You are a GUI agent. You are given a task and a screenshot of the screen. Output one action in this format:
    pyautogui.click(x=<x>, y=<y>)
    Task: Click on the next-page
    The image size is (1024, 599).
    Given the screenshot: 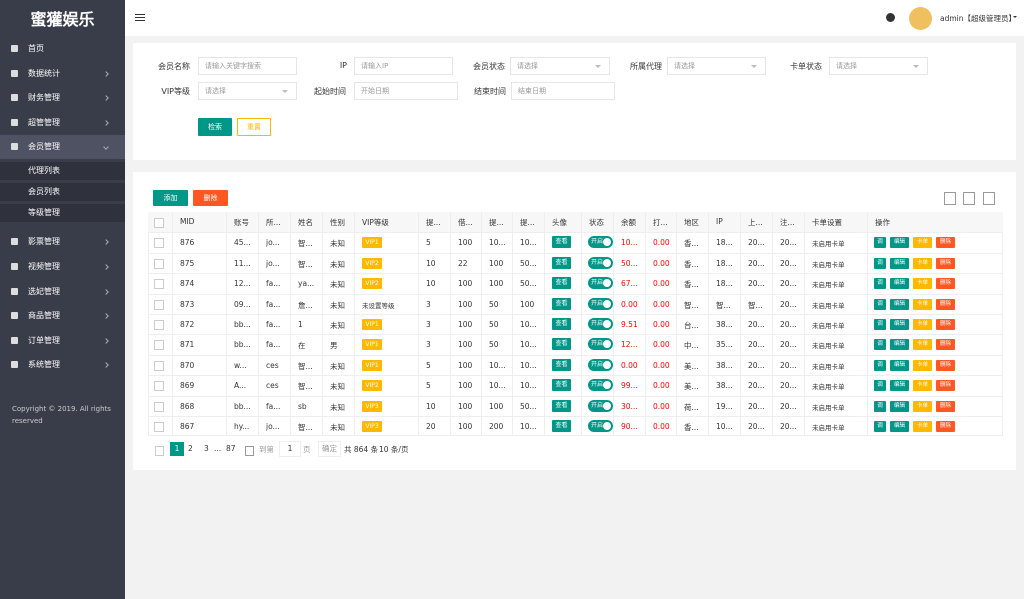 What is the action you would take?
    pyautogui.click(x=249, y=451)
    